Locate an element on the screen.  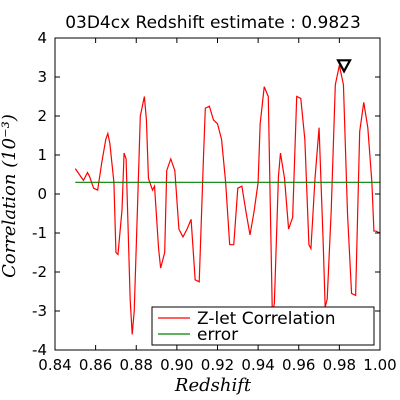
y-tick-label-2: -2 is located at coordinates (39, 272).